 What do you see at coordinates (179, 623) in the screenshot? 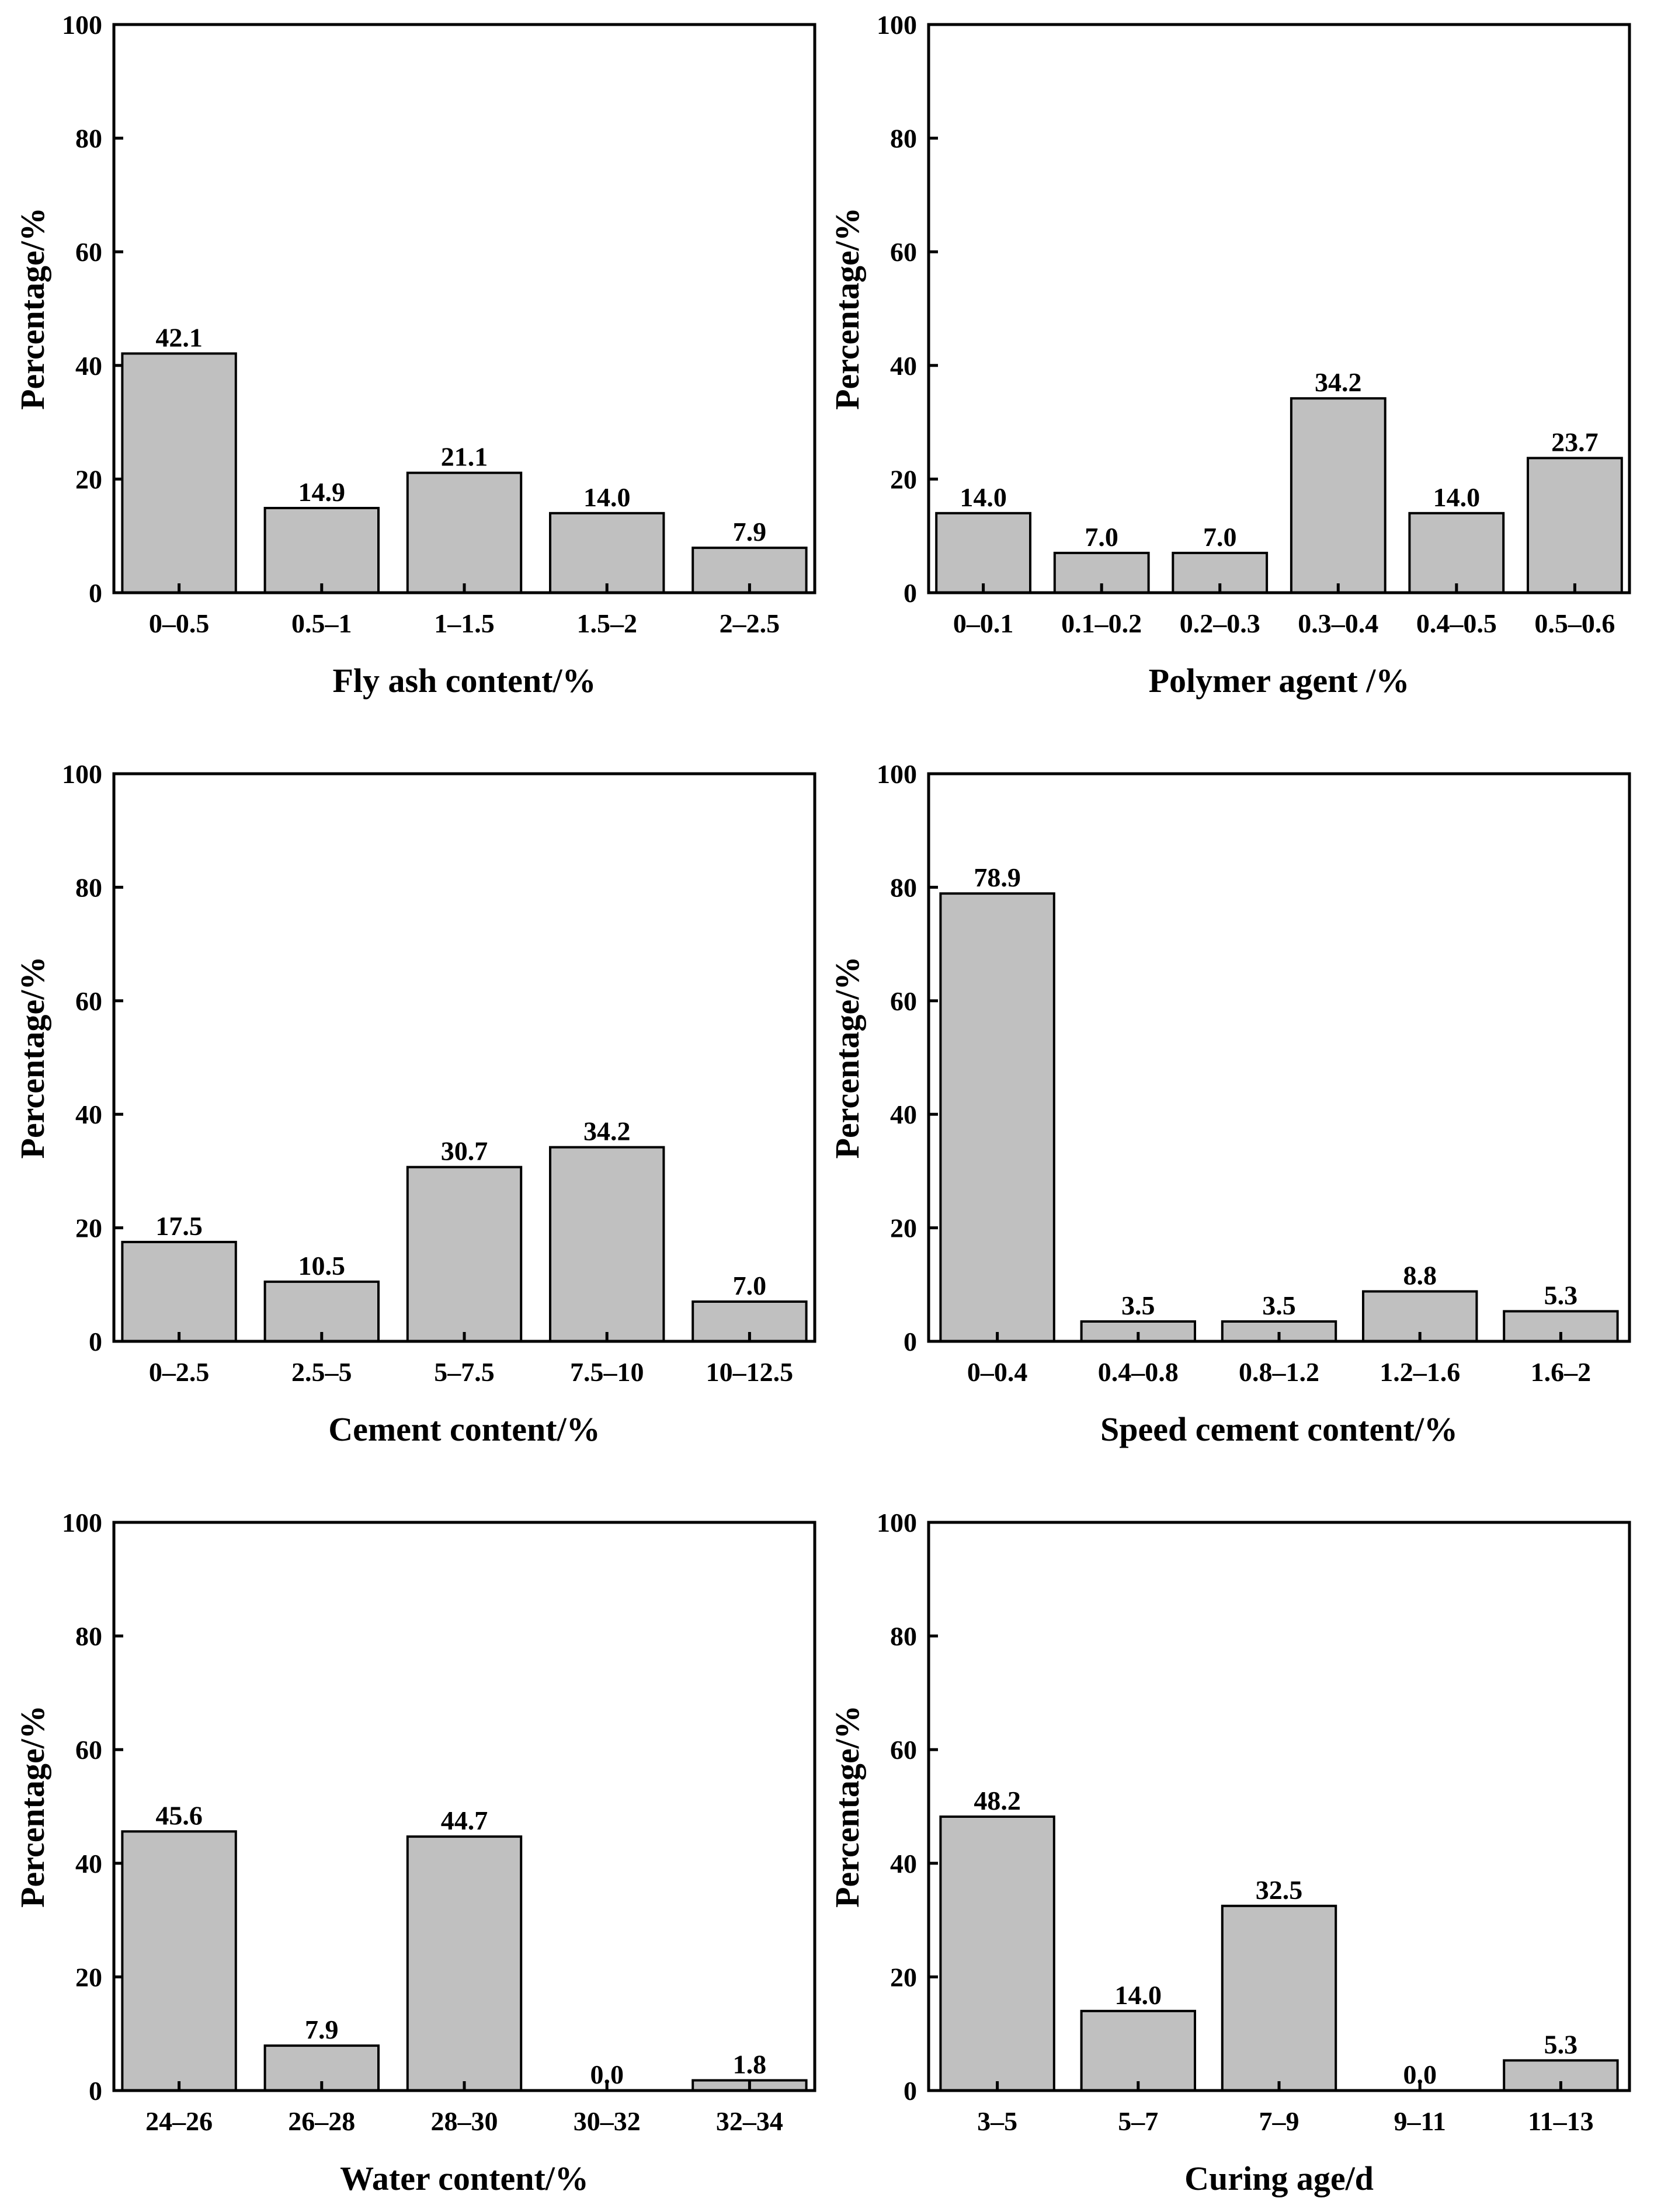
I see `x-tick-label: 0–0.5` at bounding box center [179, 623].